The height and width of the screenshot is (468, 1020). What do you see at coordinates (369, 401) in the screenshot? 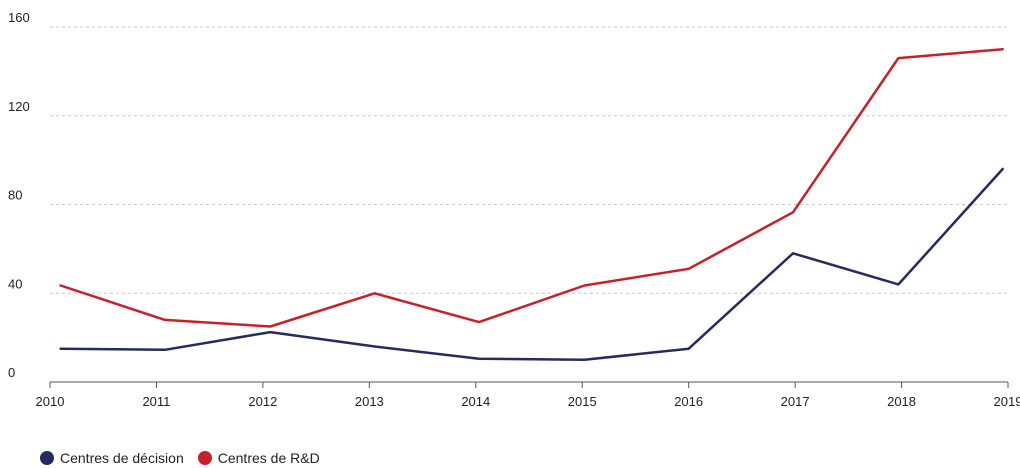
I see `x-tick-label: 2013` at bounding box center [369, 401].